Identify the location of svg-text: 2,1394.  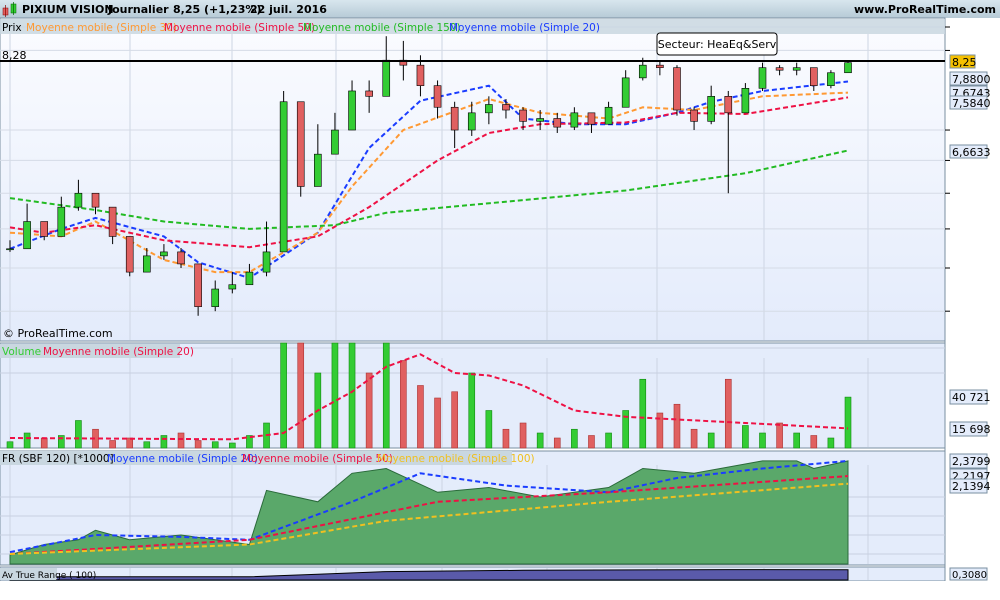
(971, 486).